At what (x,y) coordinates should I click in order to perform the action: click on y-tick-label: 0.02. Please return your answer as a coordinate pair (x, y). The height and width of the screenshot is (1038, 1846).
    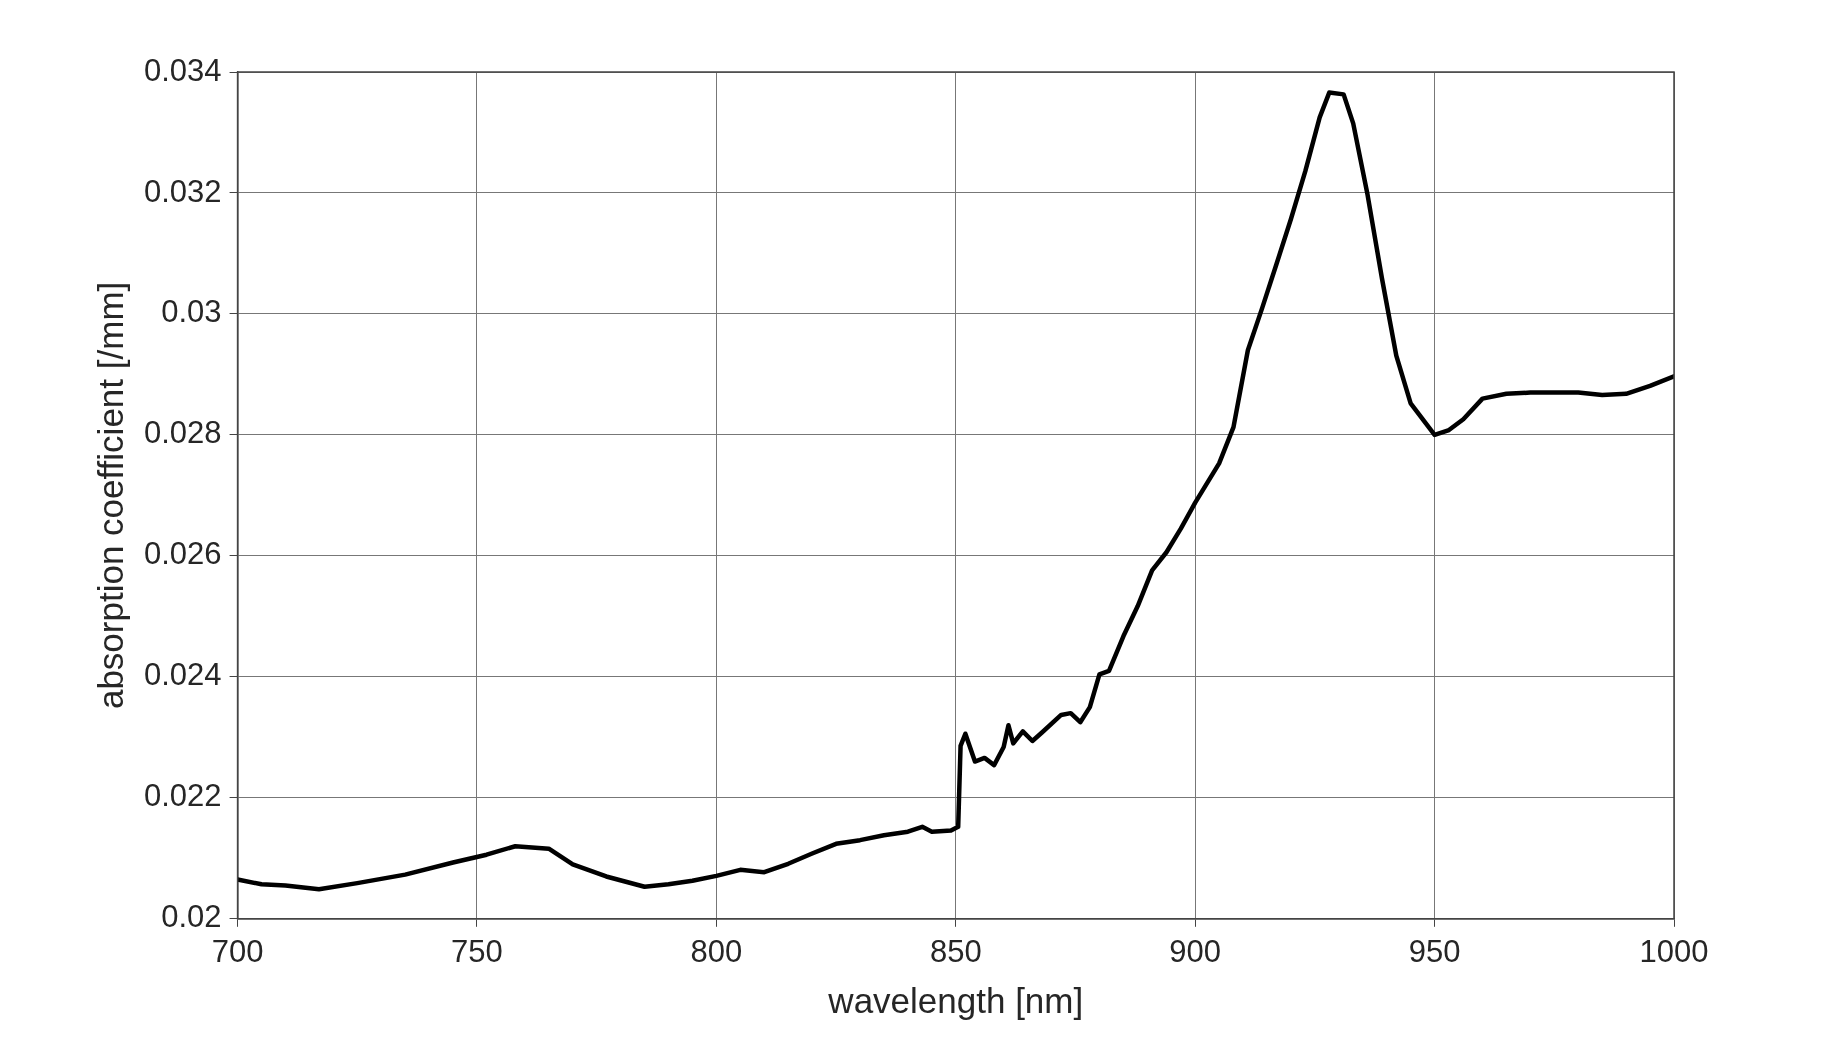
    Looking at the image, I should click on (191, 917).